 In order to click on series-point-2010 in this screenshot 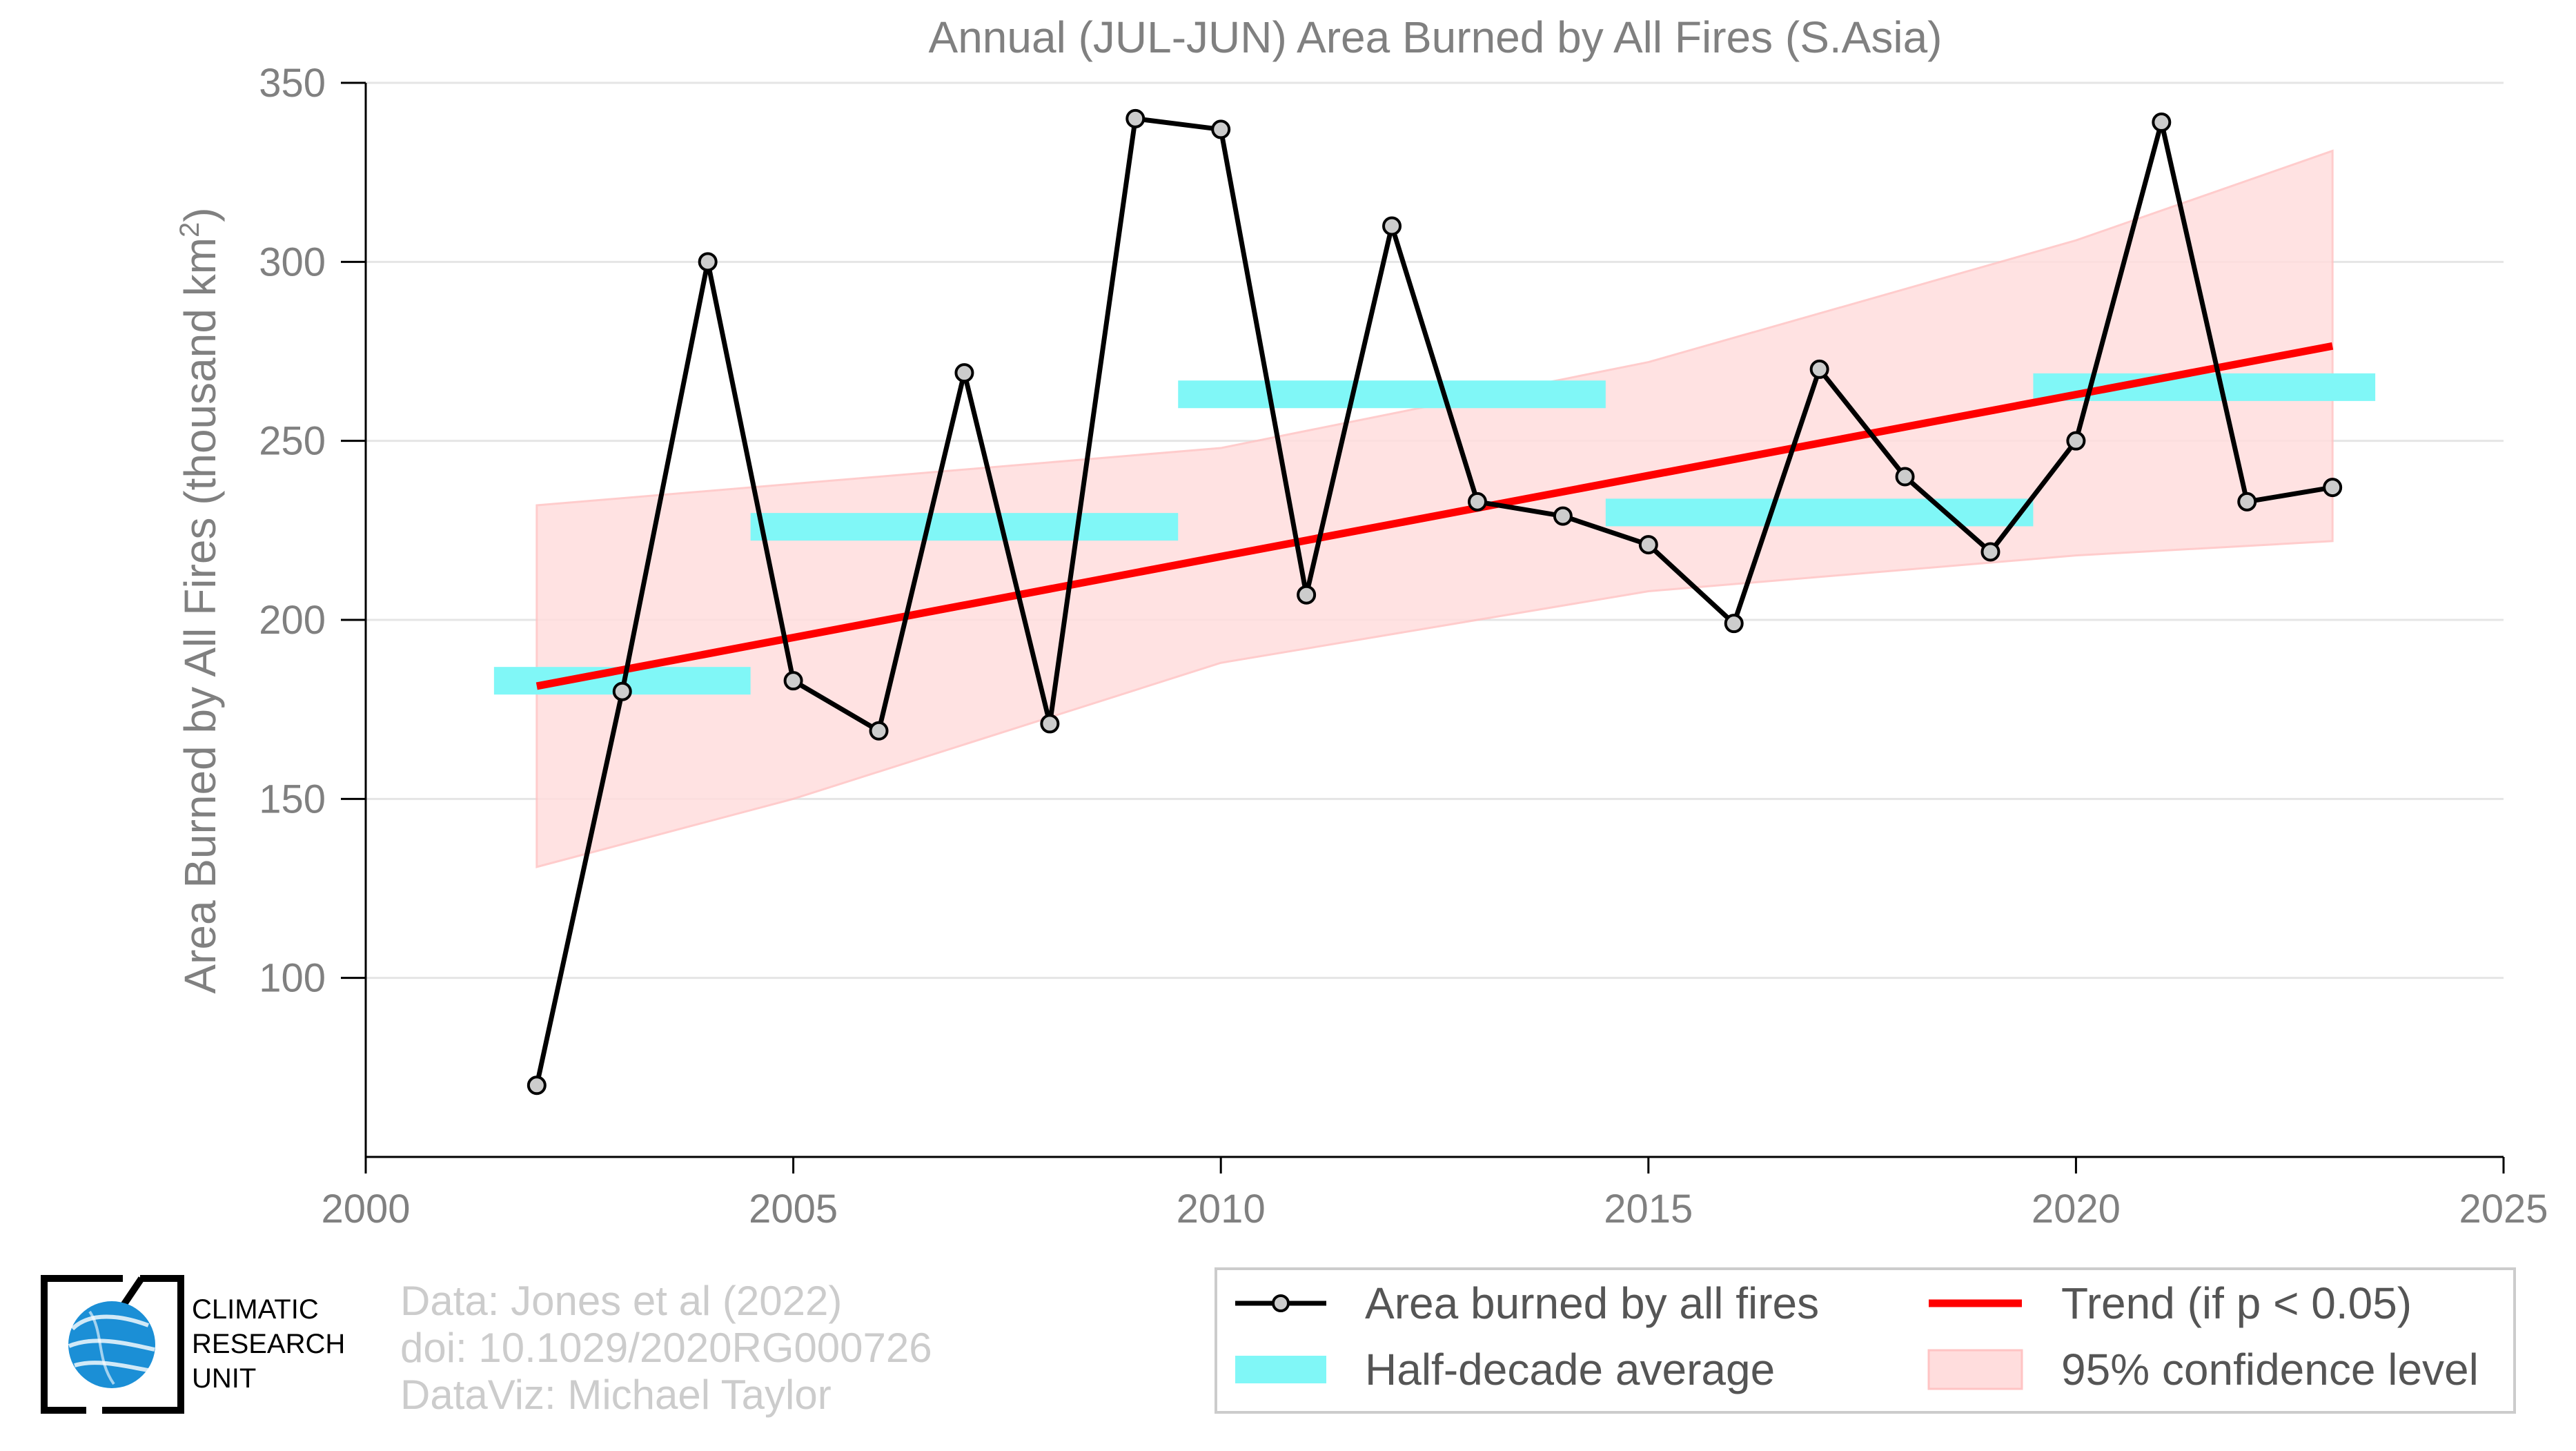, I will do `click(1221, 129)`.